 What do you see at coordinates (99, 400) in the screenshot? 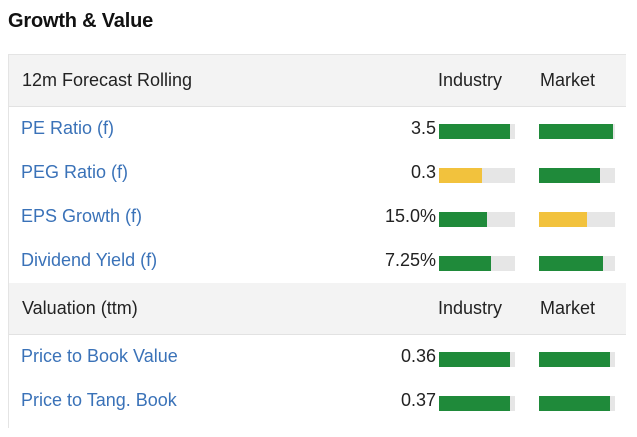
I see `metric-link: Price to Tang. Book` at bounding box center [99, 400].